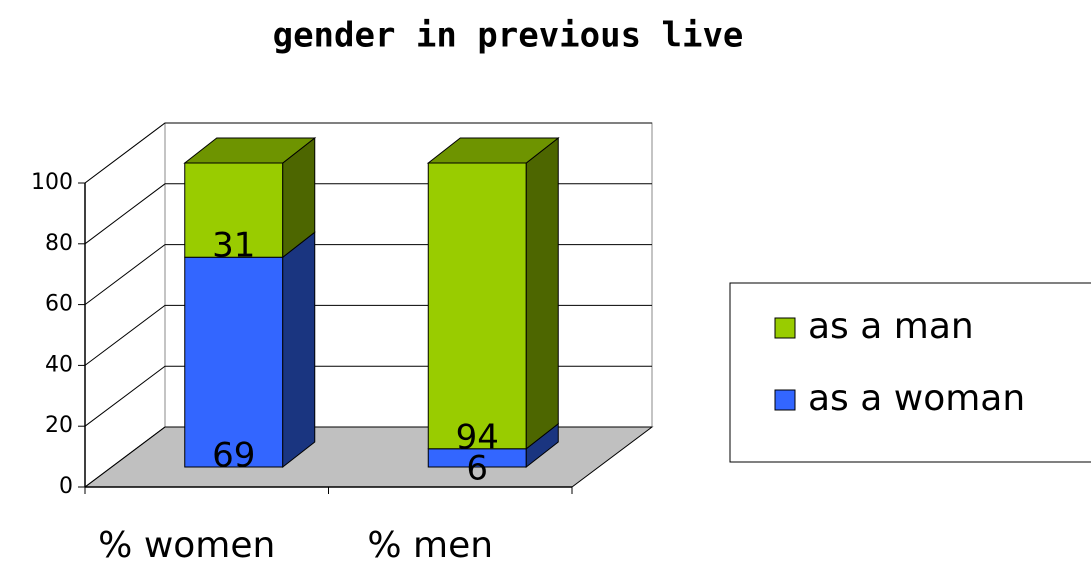 The image size is (1091, 570). Describe the element at coordinates (233, 456) in the screenshot. I see `value-label: 69` at that location.